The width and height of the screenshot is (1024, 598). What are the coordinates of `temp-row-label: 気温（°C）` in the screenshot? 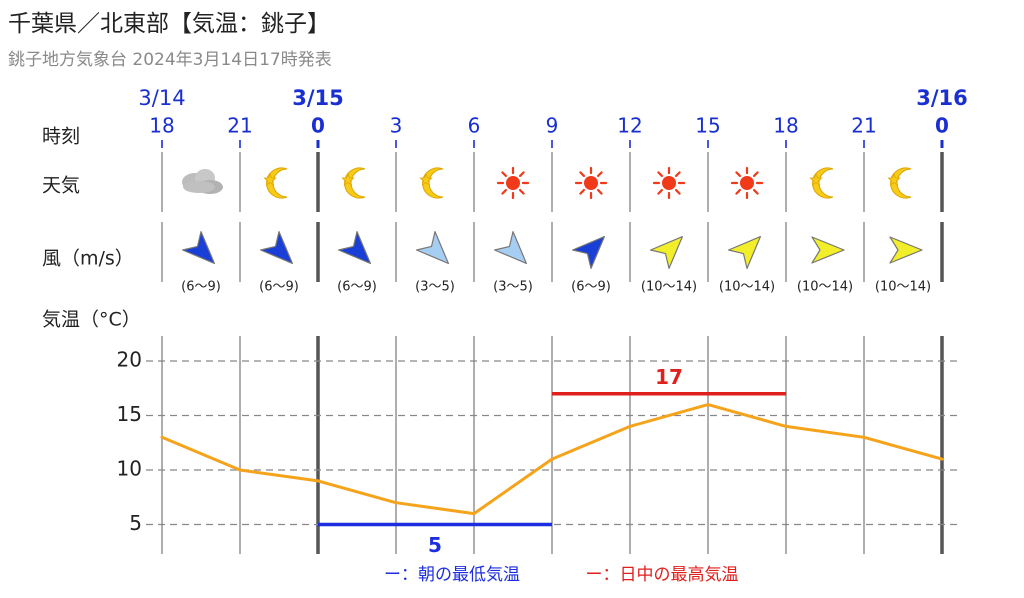 It's located at (91, 320).